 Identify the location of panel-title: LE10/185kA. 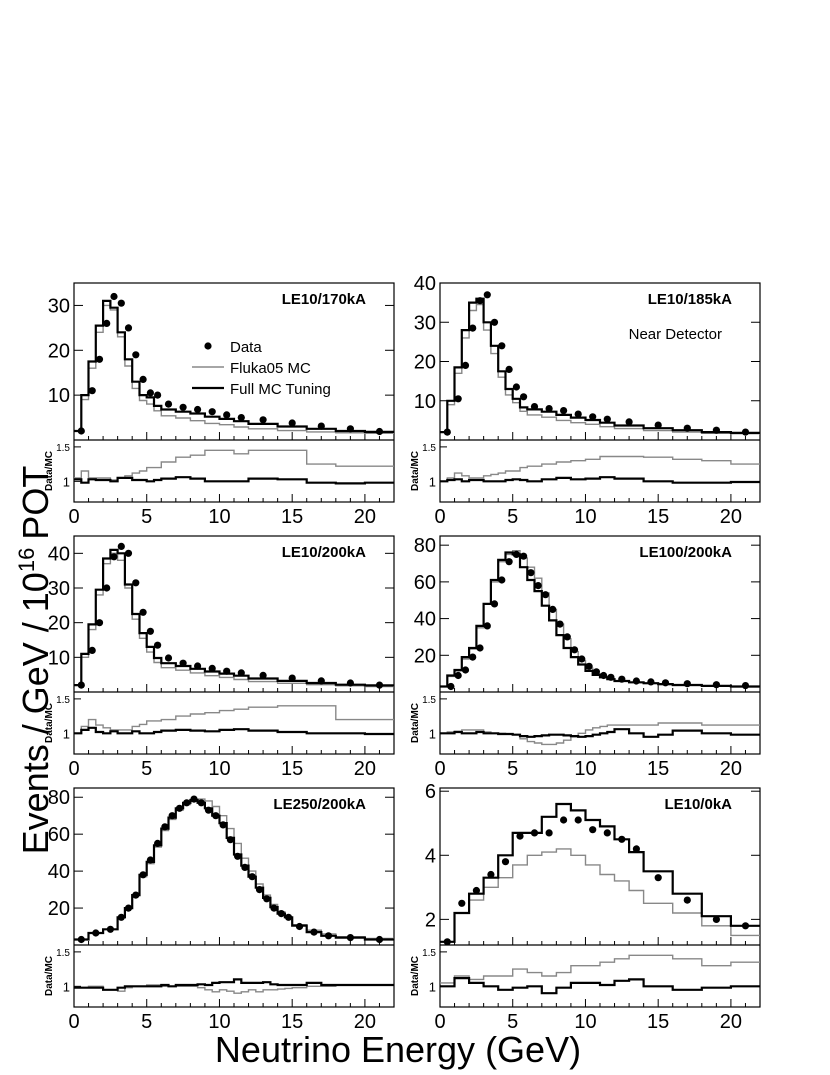
(690, 299).